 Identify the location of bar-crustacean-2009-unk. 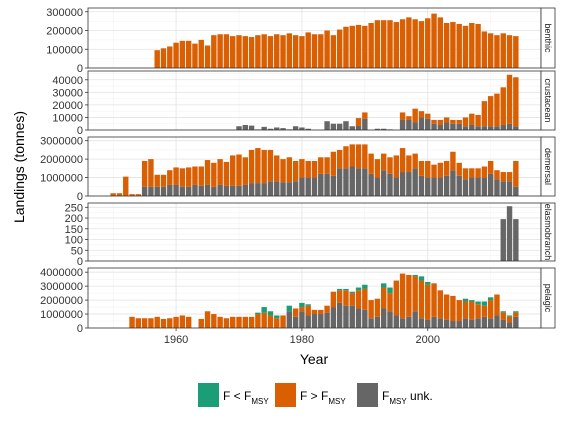
(484, 128).